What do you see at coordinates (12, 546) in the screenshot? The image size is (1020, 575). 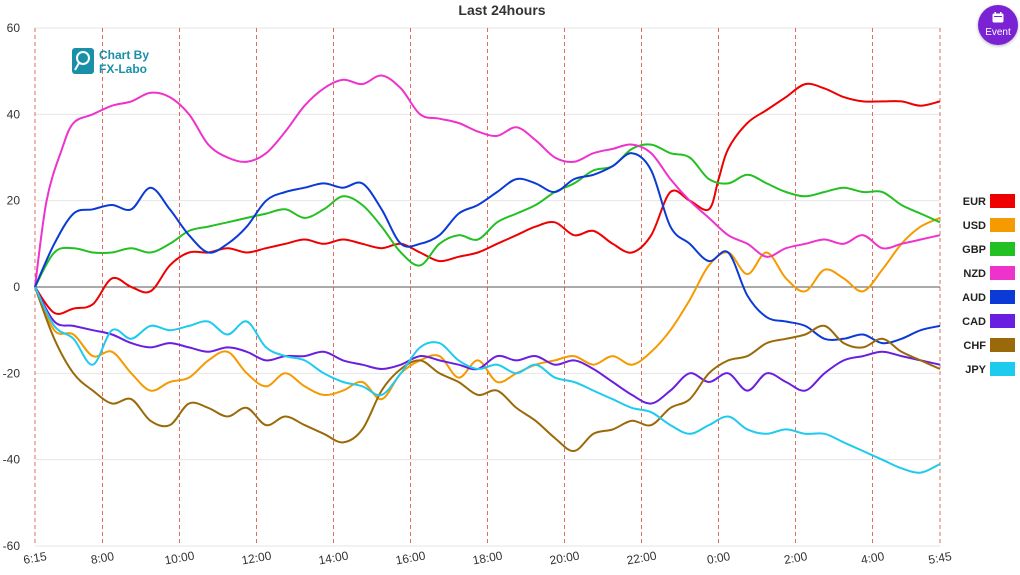 I see `y-tick-label: -60` at bounding box center [12, 546].